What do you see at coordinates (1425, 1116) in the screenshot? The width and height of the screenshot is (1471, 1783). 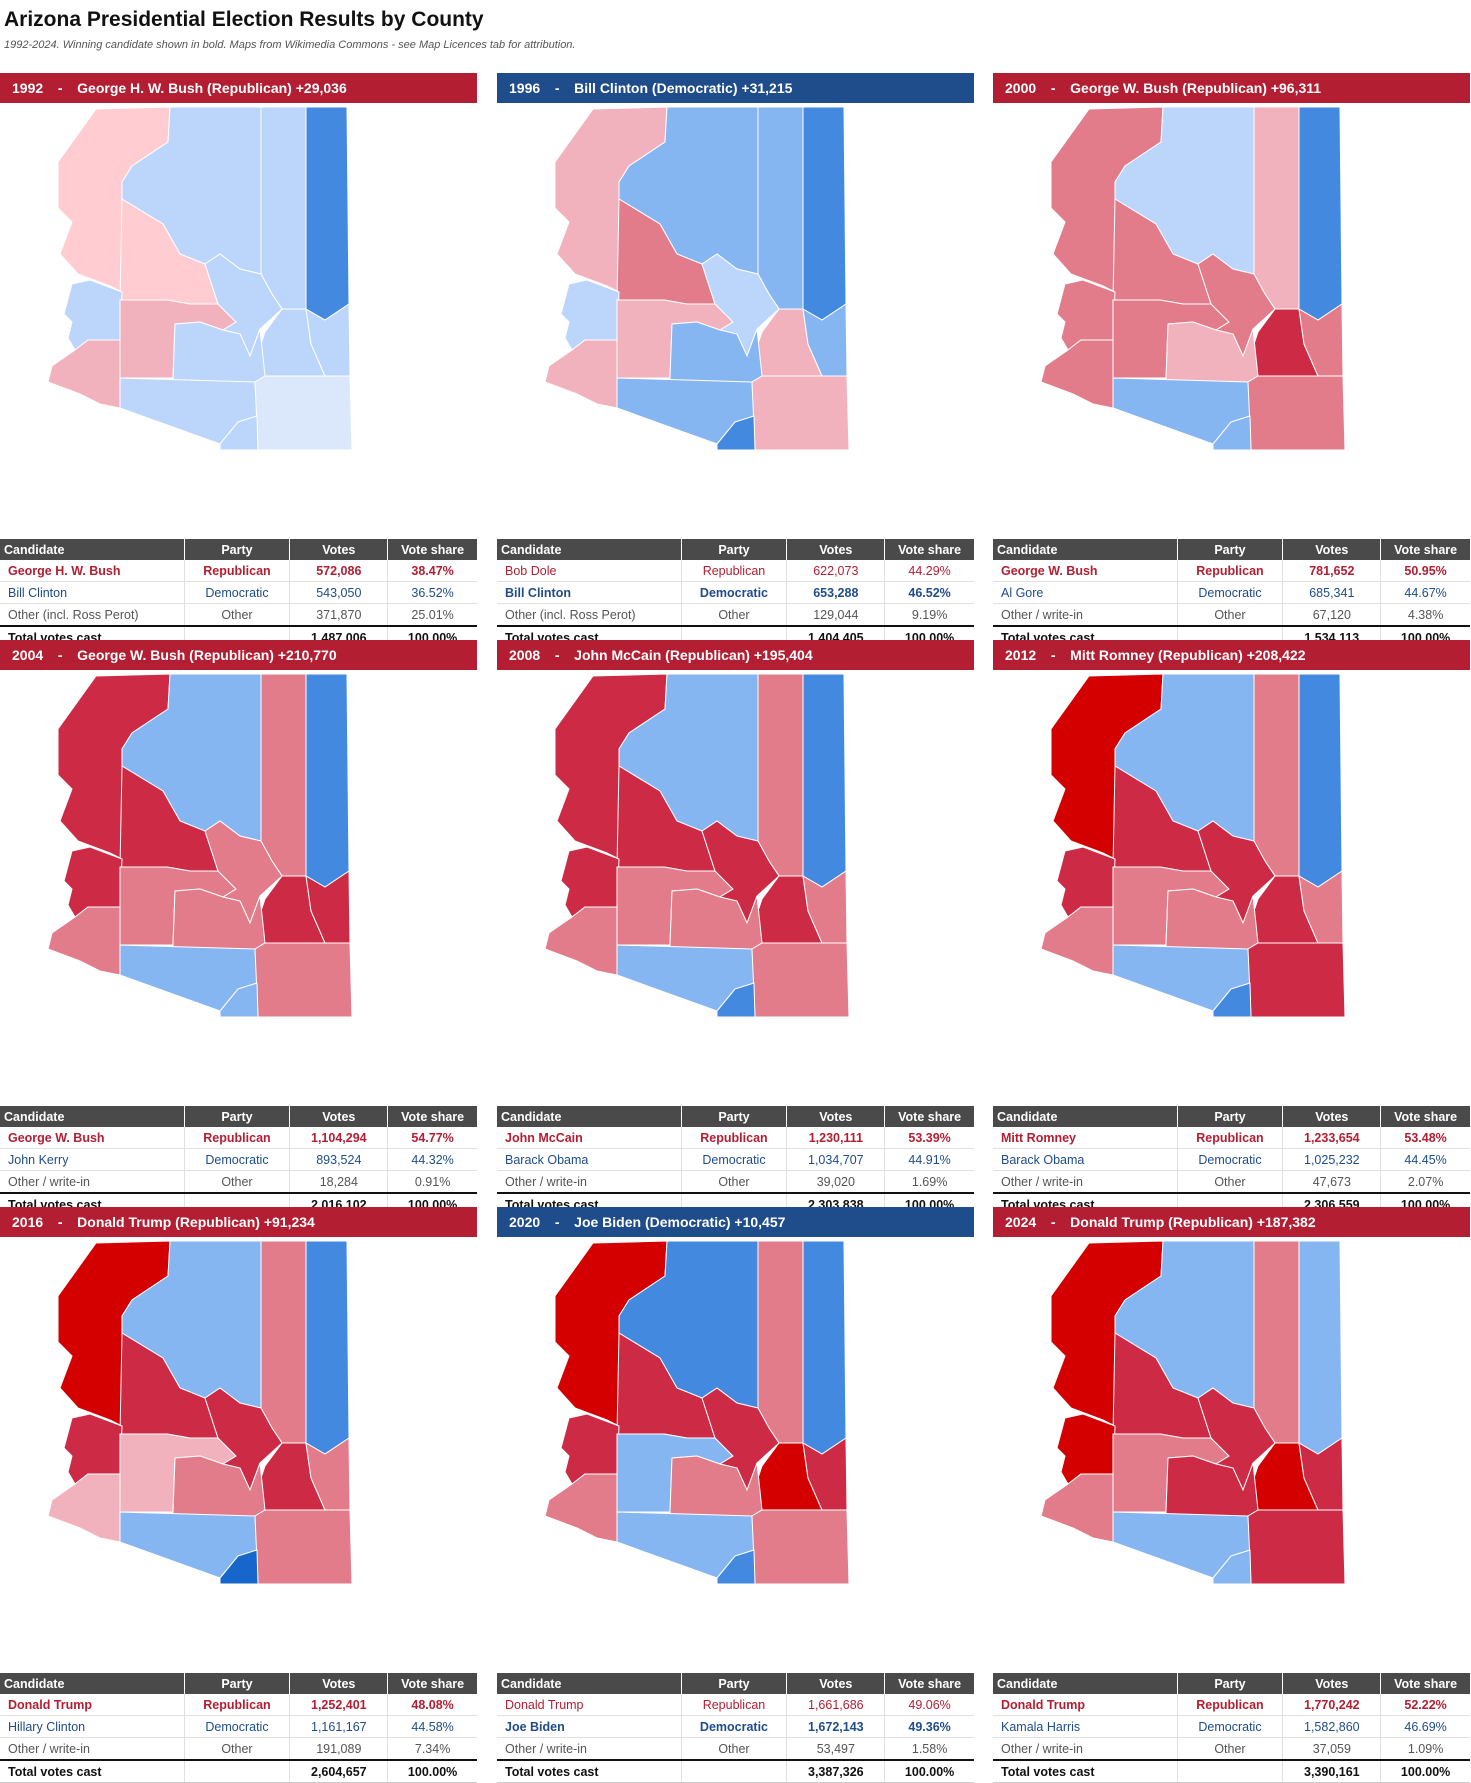 I see `header-vote-share: Vote share` at bounding box center [1425, 1116].